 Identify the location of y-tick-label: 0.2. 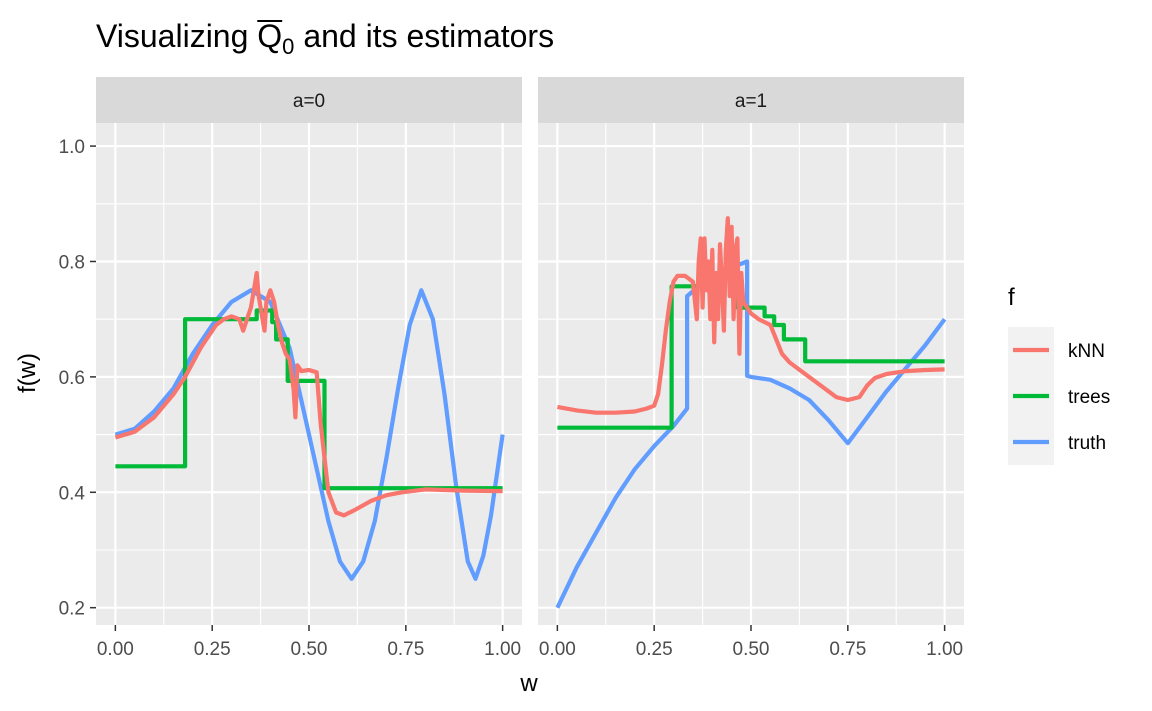
(72, 609).